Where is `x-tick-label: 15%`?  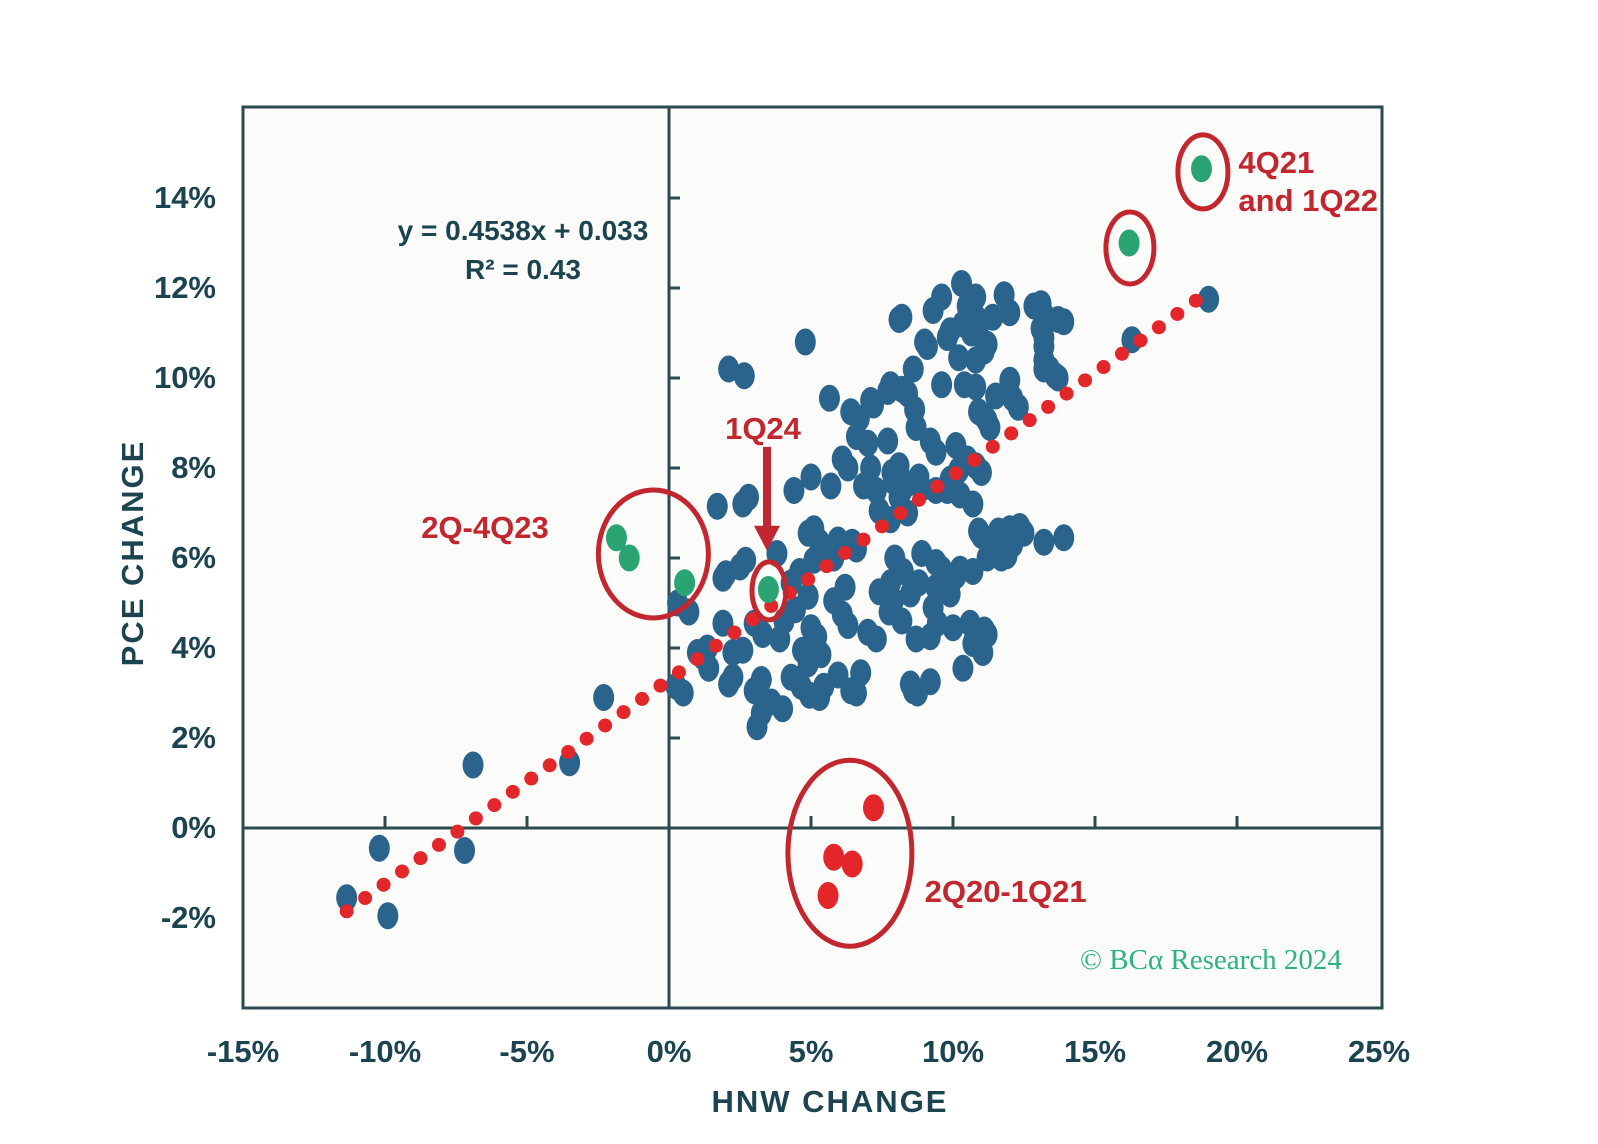 x-tick-label: 15% is located at coordinates (1095, 1051).